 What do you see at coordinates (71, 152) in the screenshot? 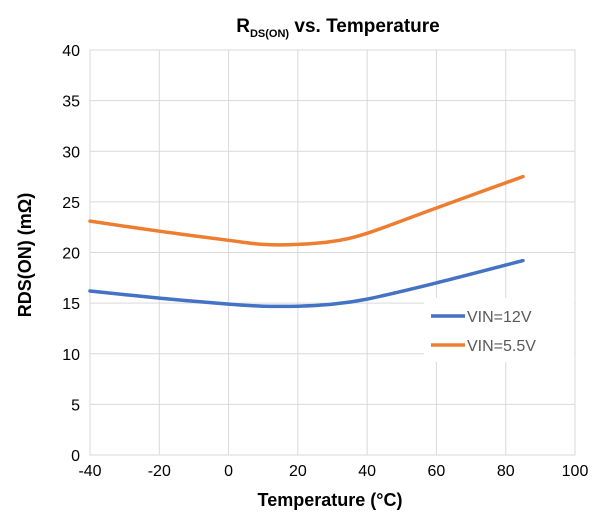
I see `y-tick-label: 30` at bounding box center [71, 152].